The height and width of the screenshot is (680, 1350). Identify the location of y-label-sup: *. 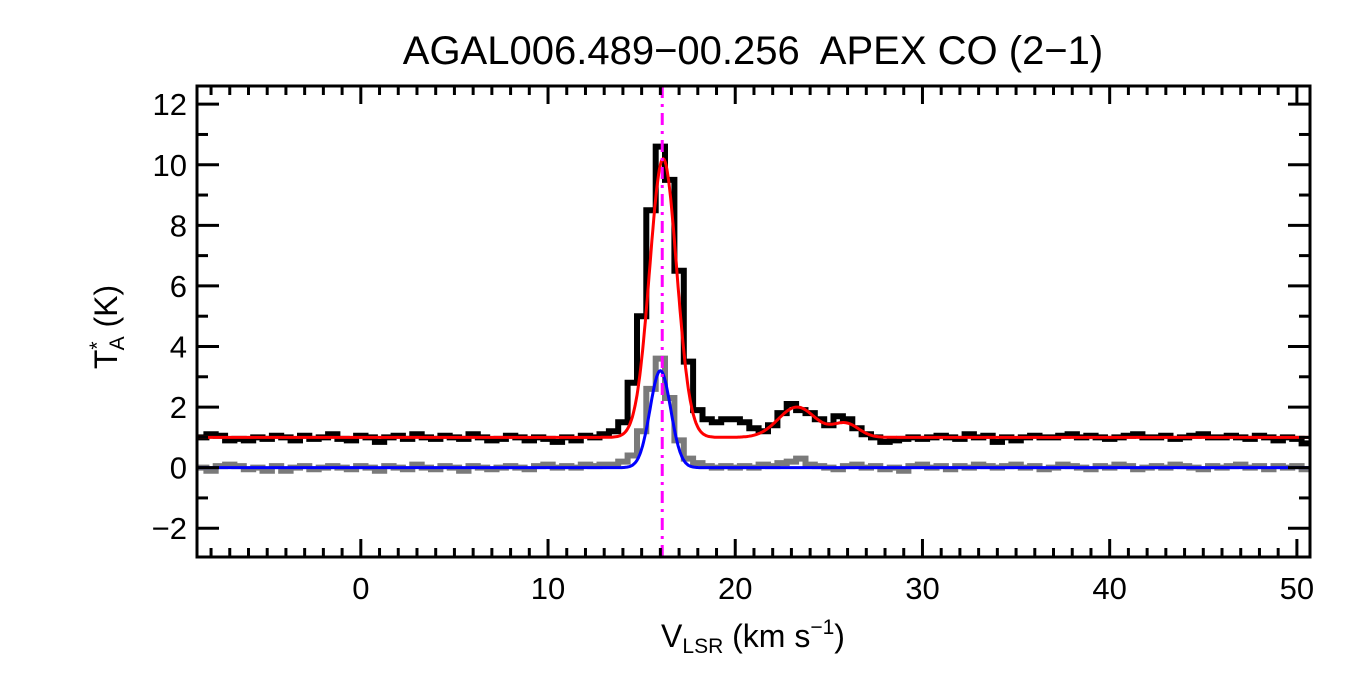
(97, 345).